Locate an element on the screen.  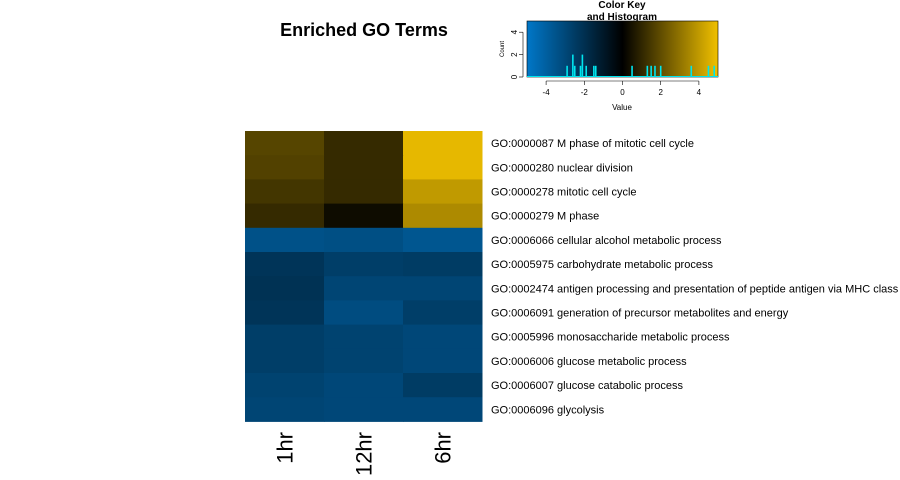
column-label: 1hr is located at coordinates (285, 448).